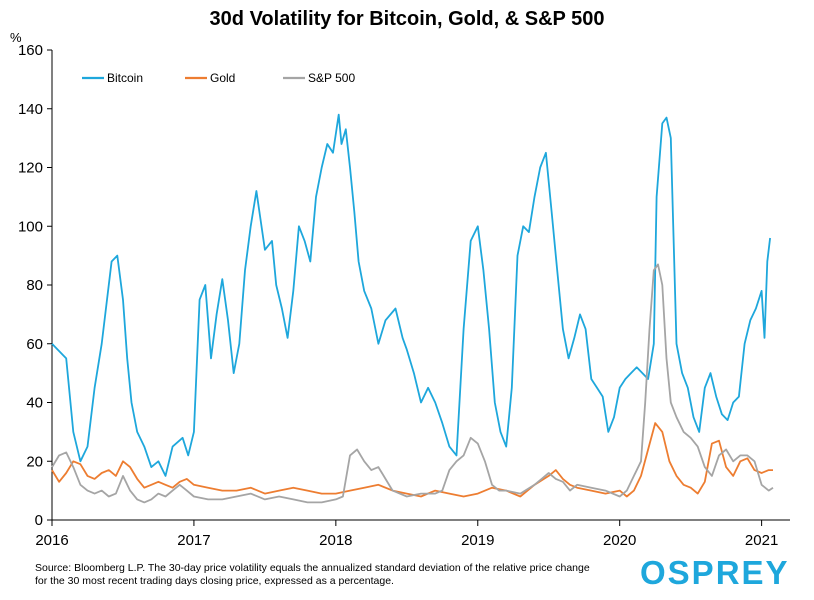  I want to click on legend-label-s-p-500: S&P 500, so click(331, 78).